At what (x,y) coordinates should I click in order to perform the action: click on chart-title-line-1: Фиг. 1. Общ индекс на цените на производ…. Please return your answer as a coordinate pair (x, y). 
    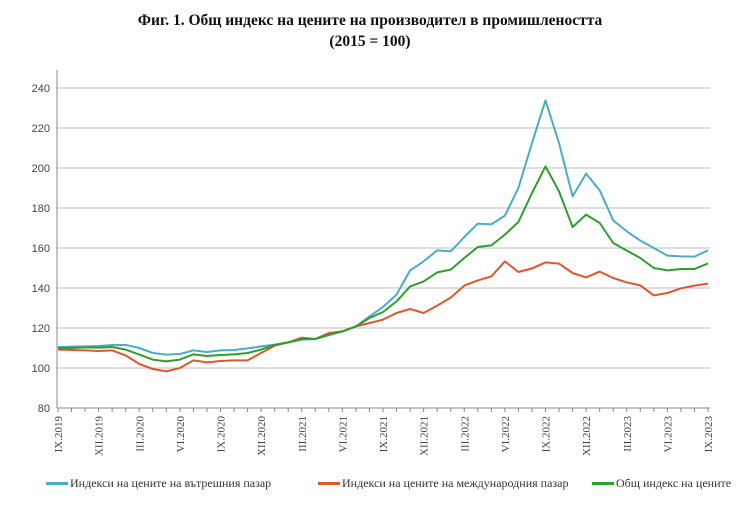
    Looking at the image, I should click on (370, 20).